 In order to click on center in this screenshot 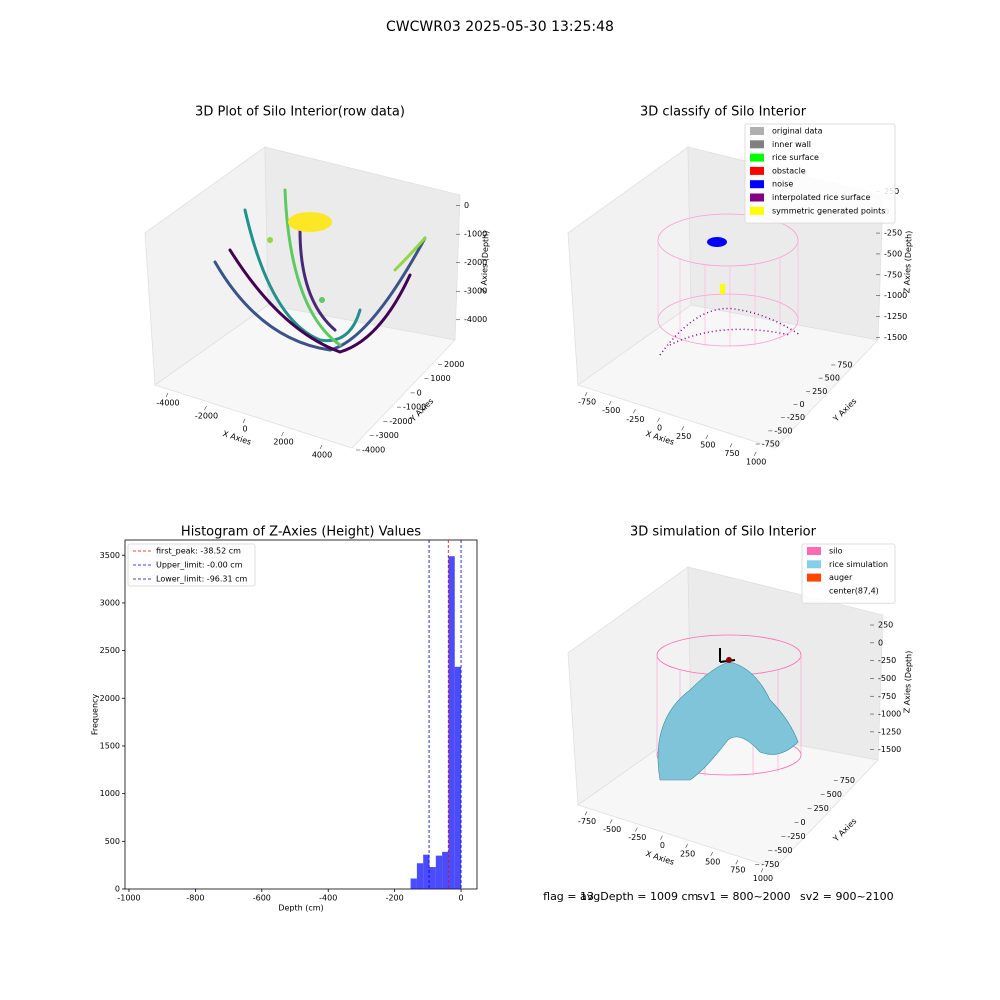, I will do `click(729, 660)`.